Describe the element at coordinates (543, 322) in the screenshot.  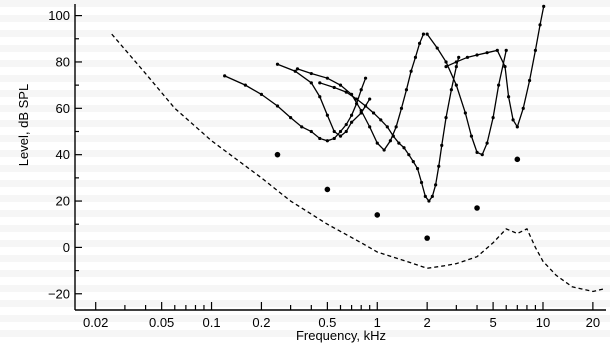
I see `x-tick-label: 10` at that location.